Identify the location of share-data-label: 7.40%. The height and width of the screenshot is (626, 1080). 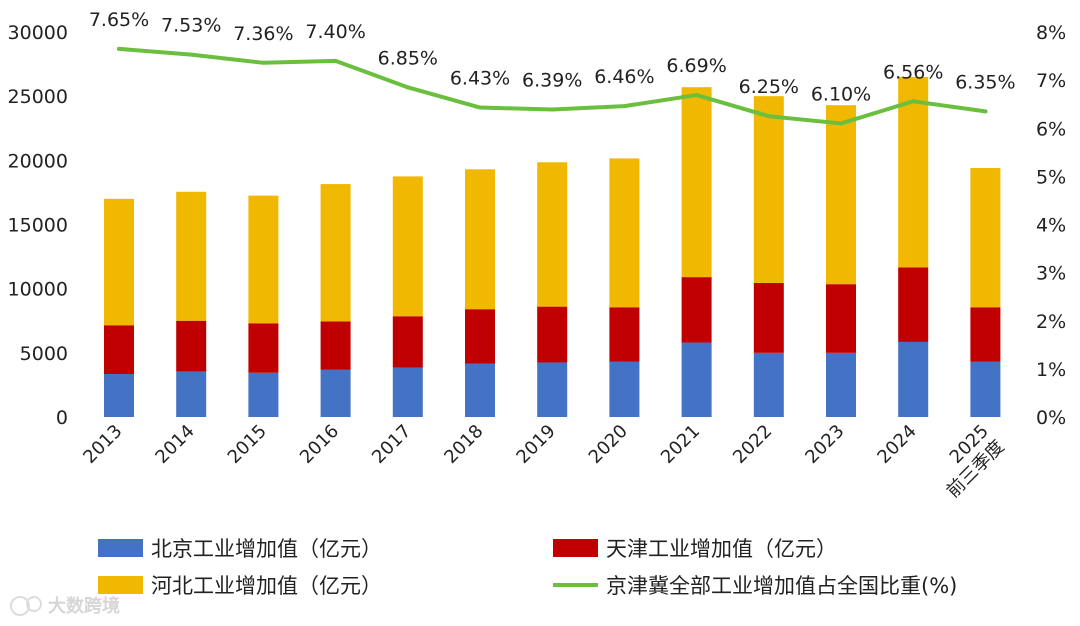
(335, 32).